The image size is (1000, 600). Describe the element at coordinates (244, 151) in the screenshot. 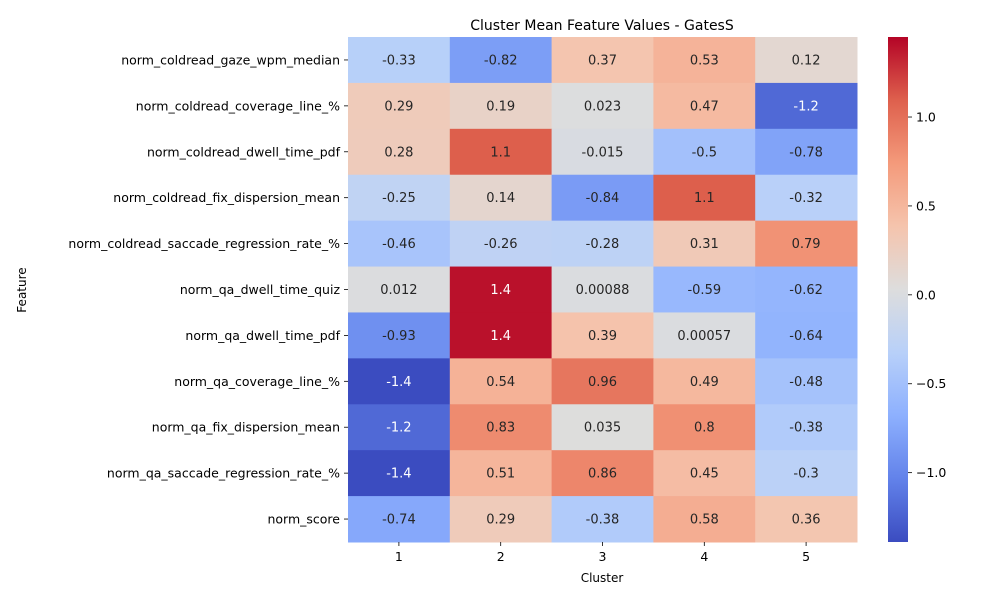

I see `y-tick-label: norm_coldread_dwell_time_pdf` at that location.